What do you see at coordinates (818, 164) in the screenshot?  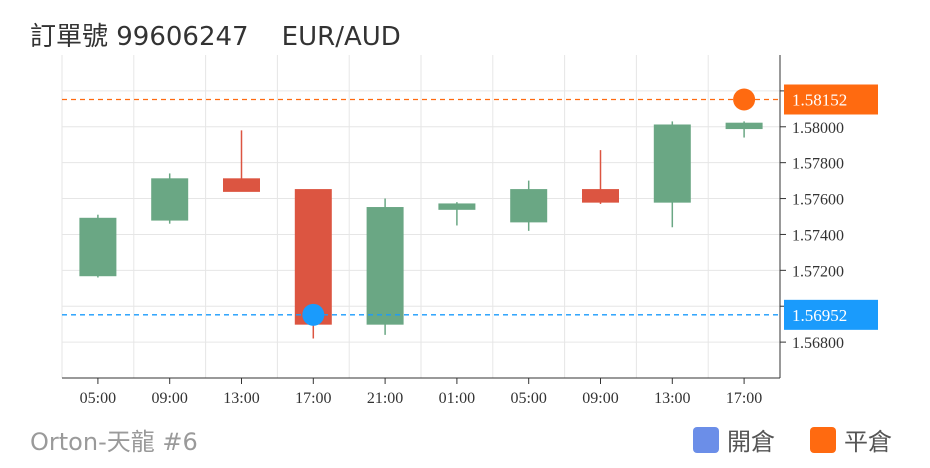 I see `y-tick-label: 1.57800` at bounding box center [818, 164].